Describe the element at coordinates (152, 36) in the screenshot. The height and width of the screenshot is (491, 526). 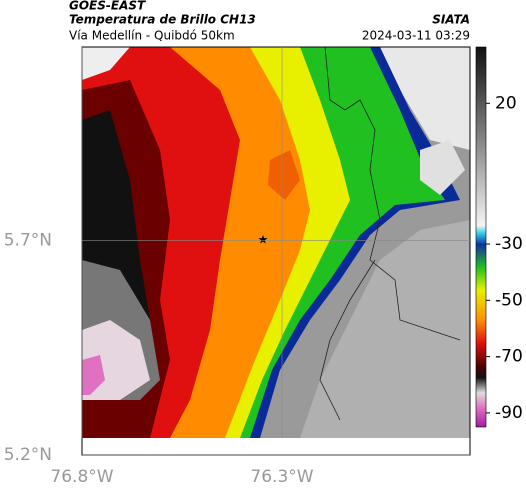
I see `route: Vía Medellín - Quibdó 50km` at that location.